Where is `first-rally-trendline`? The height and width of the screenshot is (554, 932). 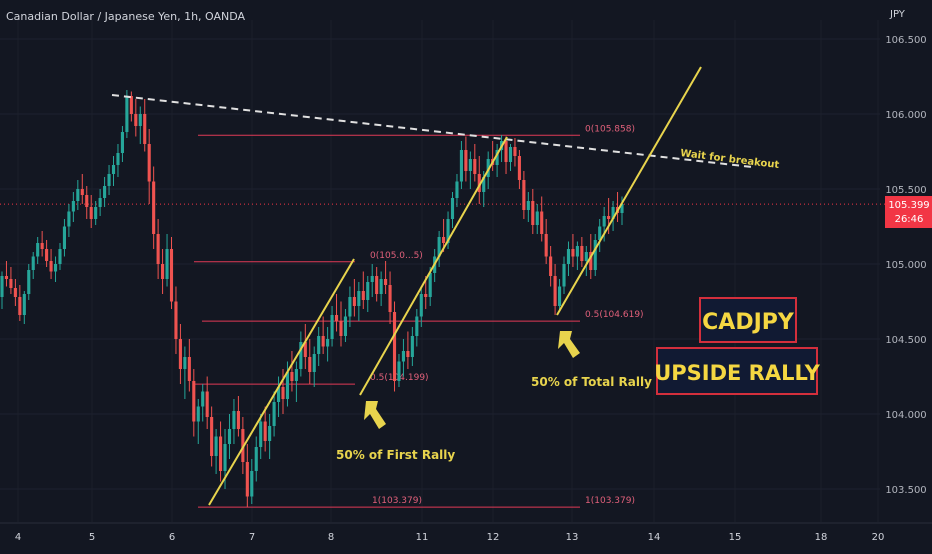 first-rally-trendline is located at coordinates (281, 382).